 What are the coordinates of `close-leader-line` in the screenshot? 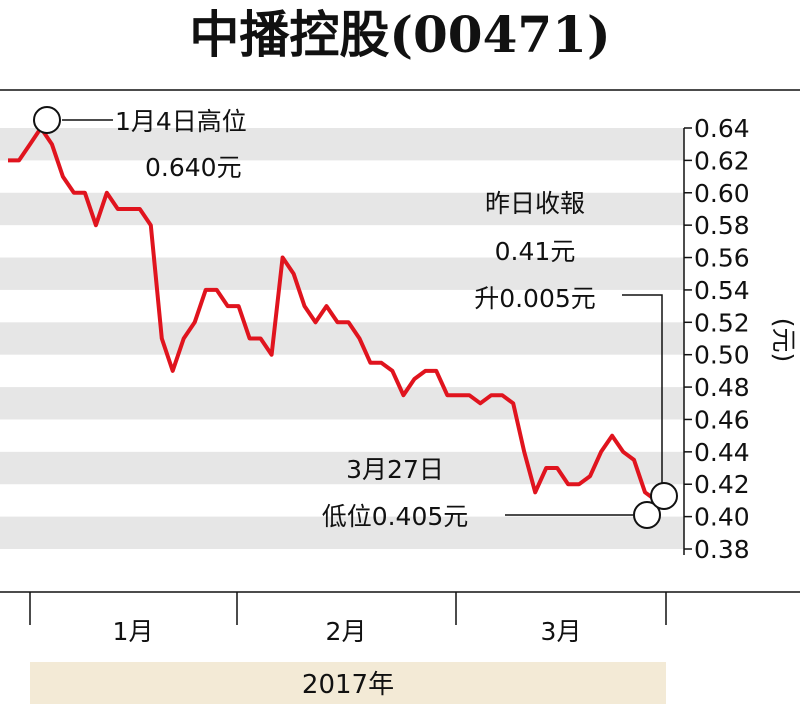 It's located at (642, 392).